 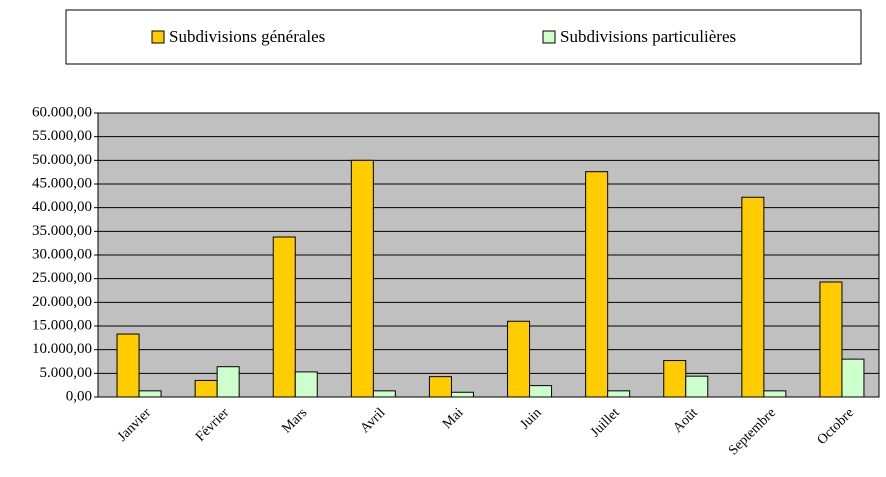 What do you see at coordinates (66, 373) in the screenshot?
I see `y-tick-label: 5.000,00` at bounding box center [66, 373].